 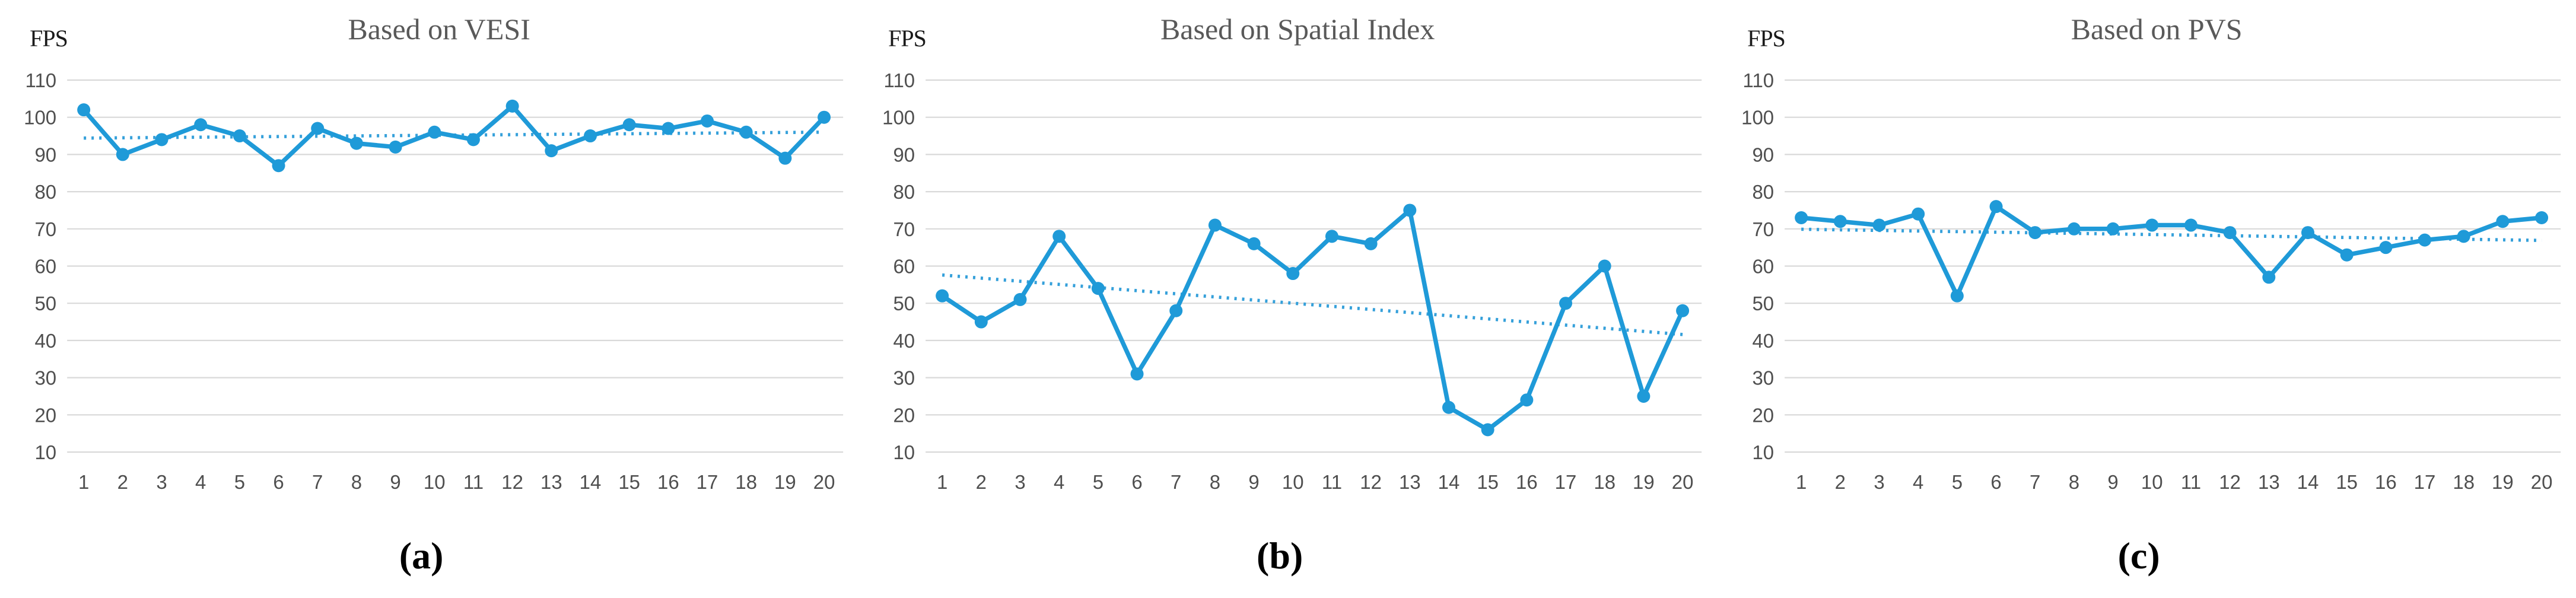 I want to click on x-tick-label: 9, so click(x=395, y=482).